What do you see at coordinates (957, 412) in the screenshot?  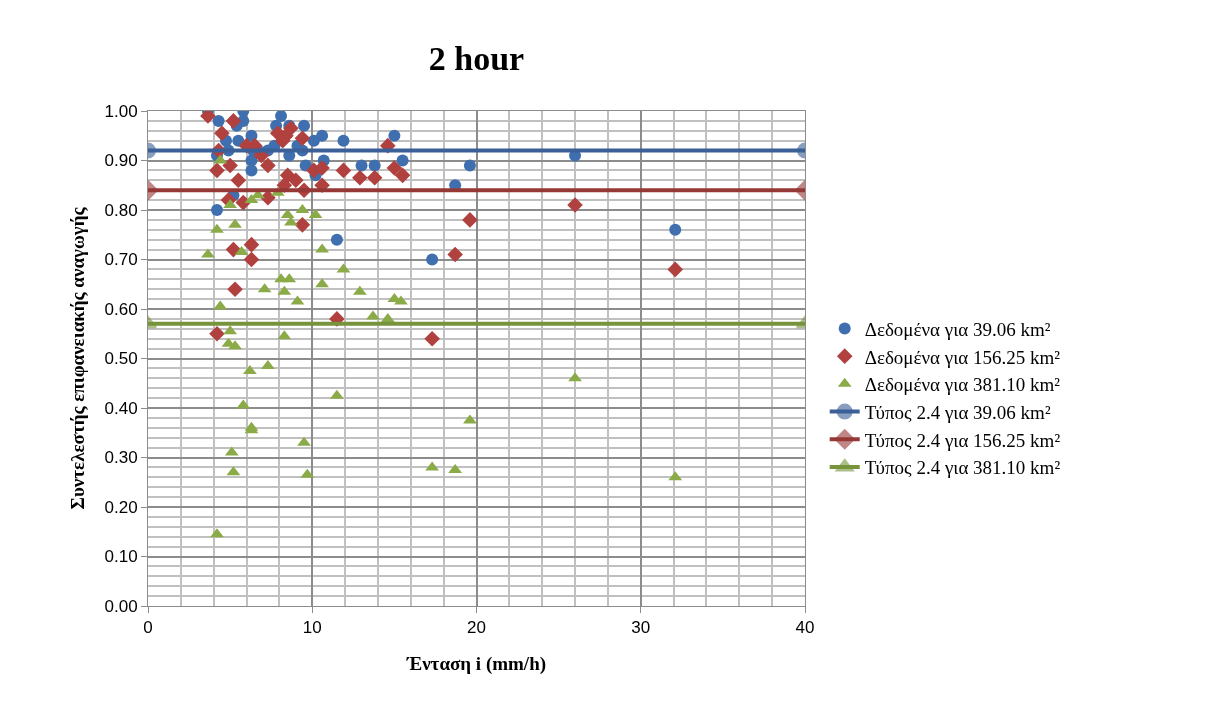 I see `legend-label: Τύπος 2.4 για 39.06 km²` at bounding box center [957, 412].